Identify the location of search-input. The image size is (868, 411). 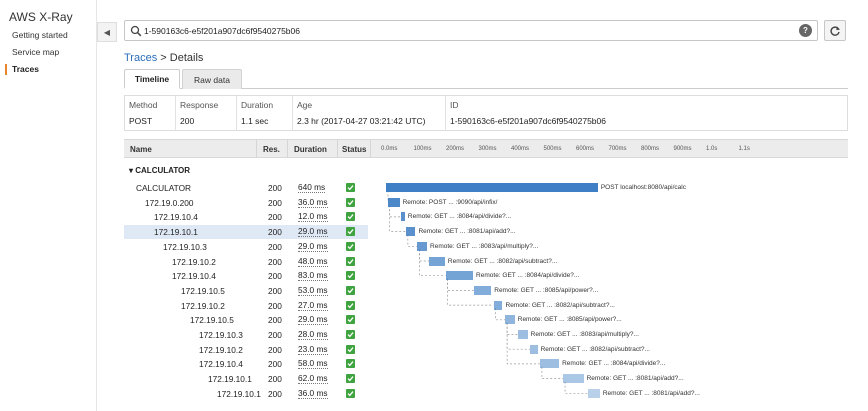
(464, 30).